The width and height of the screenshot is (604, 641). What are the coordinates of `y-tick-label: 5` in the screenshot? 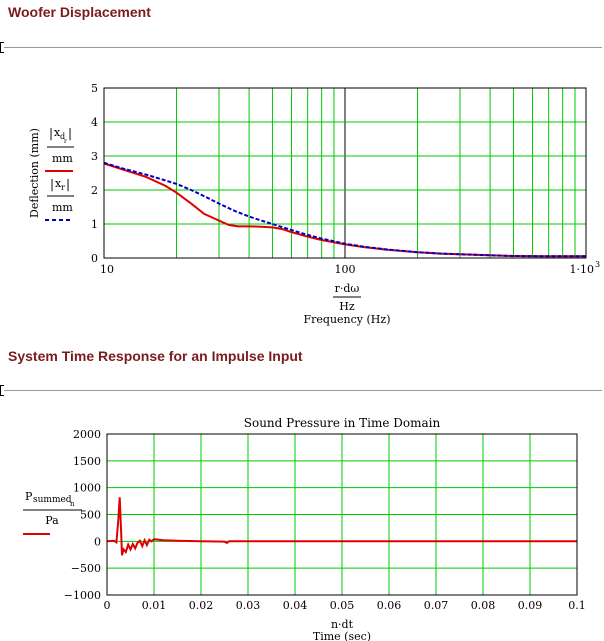 It's located at (94, 88).